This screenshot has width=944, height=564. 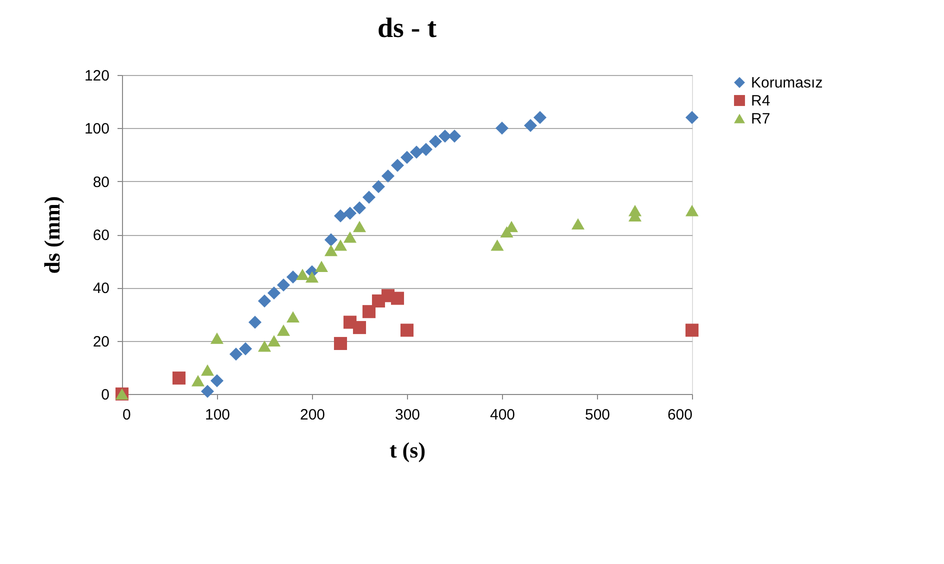 I want to click on y-tick-label: 0, so click(x=105, y=395).